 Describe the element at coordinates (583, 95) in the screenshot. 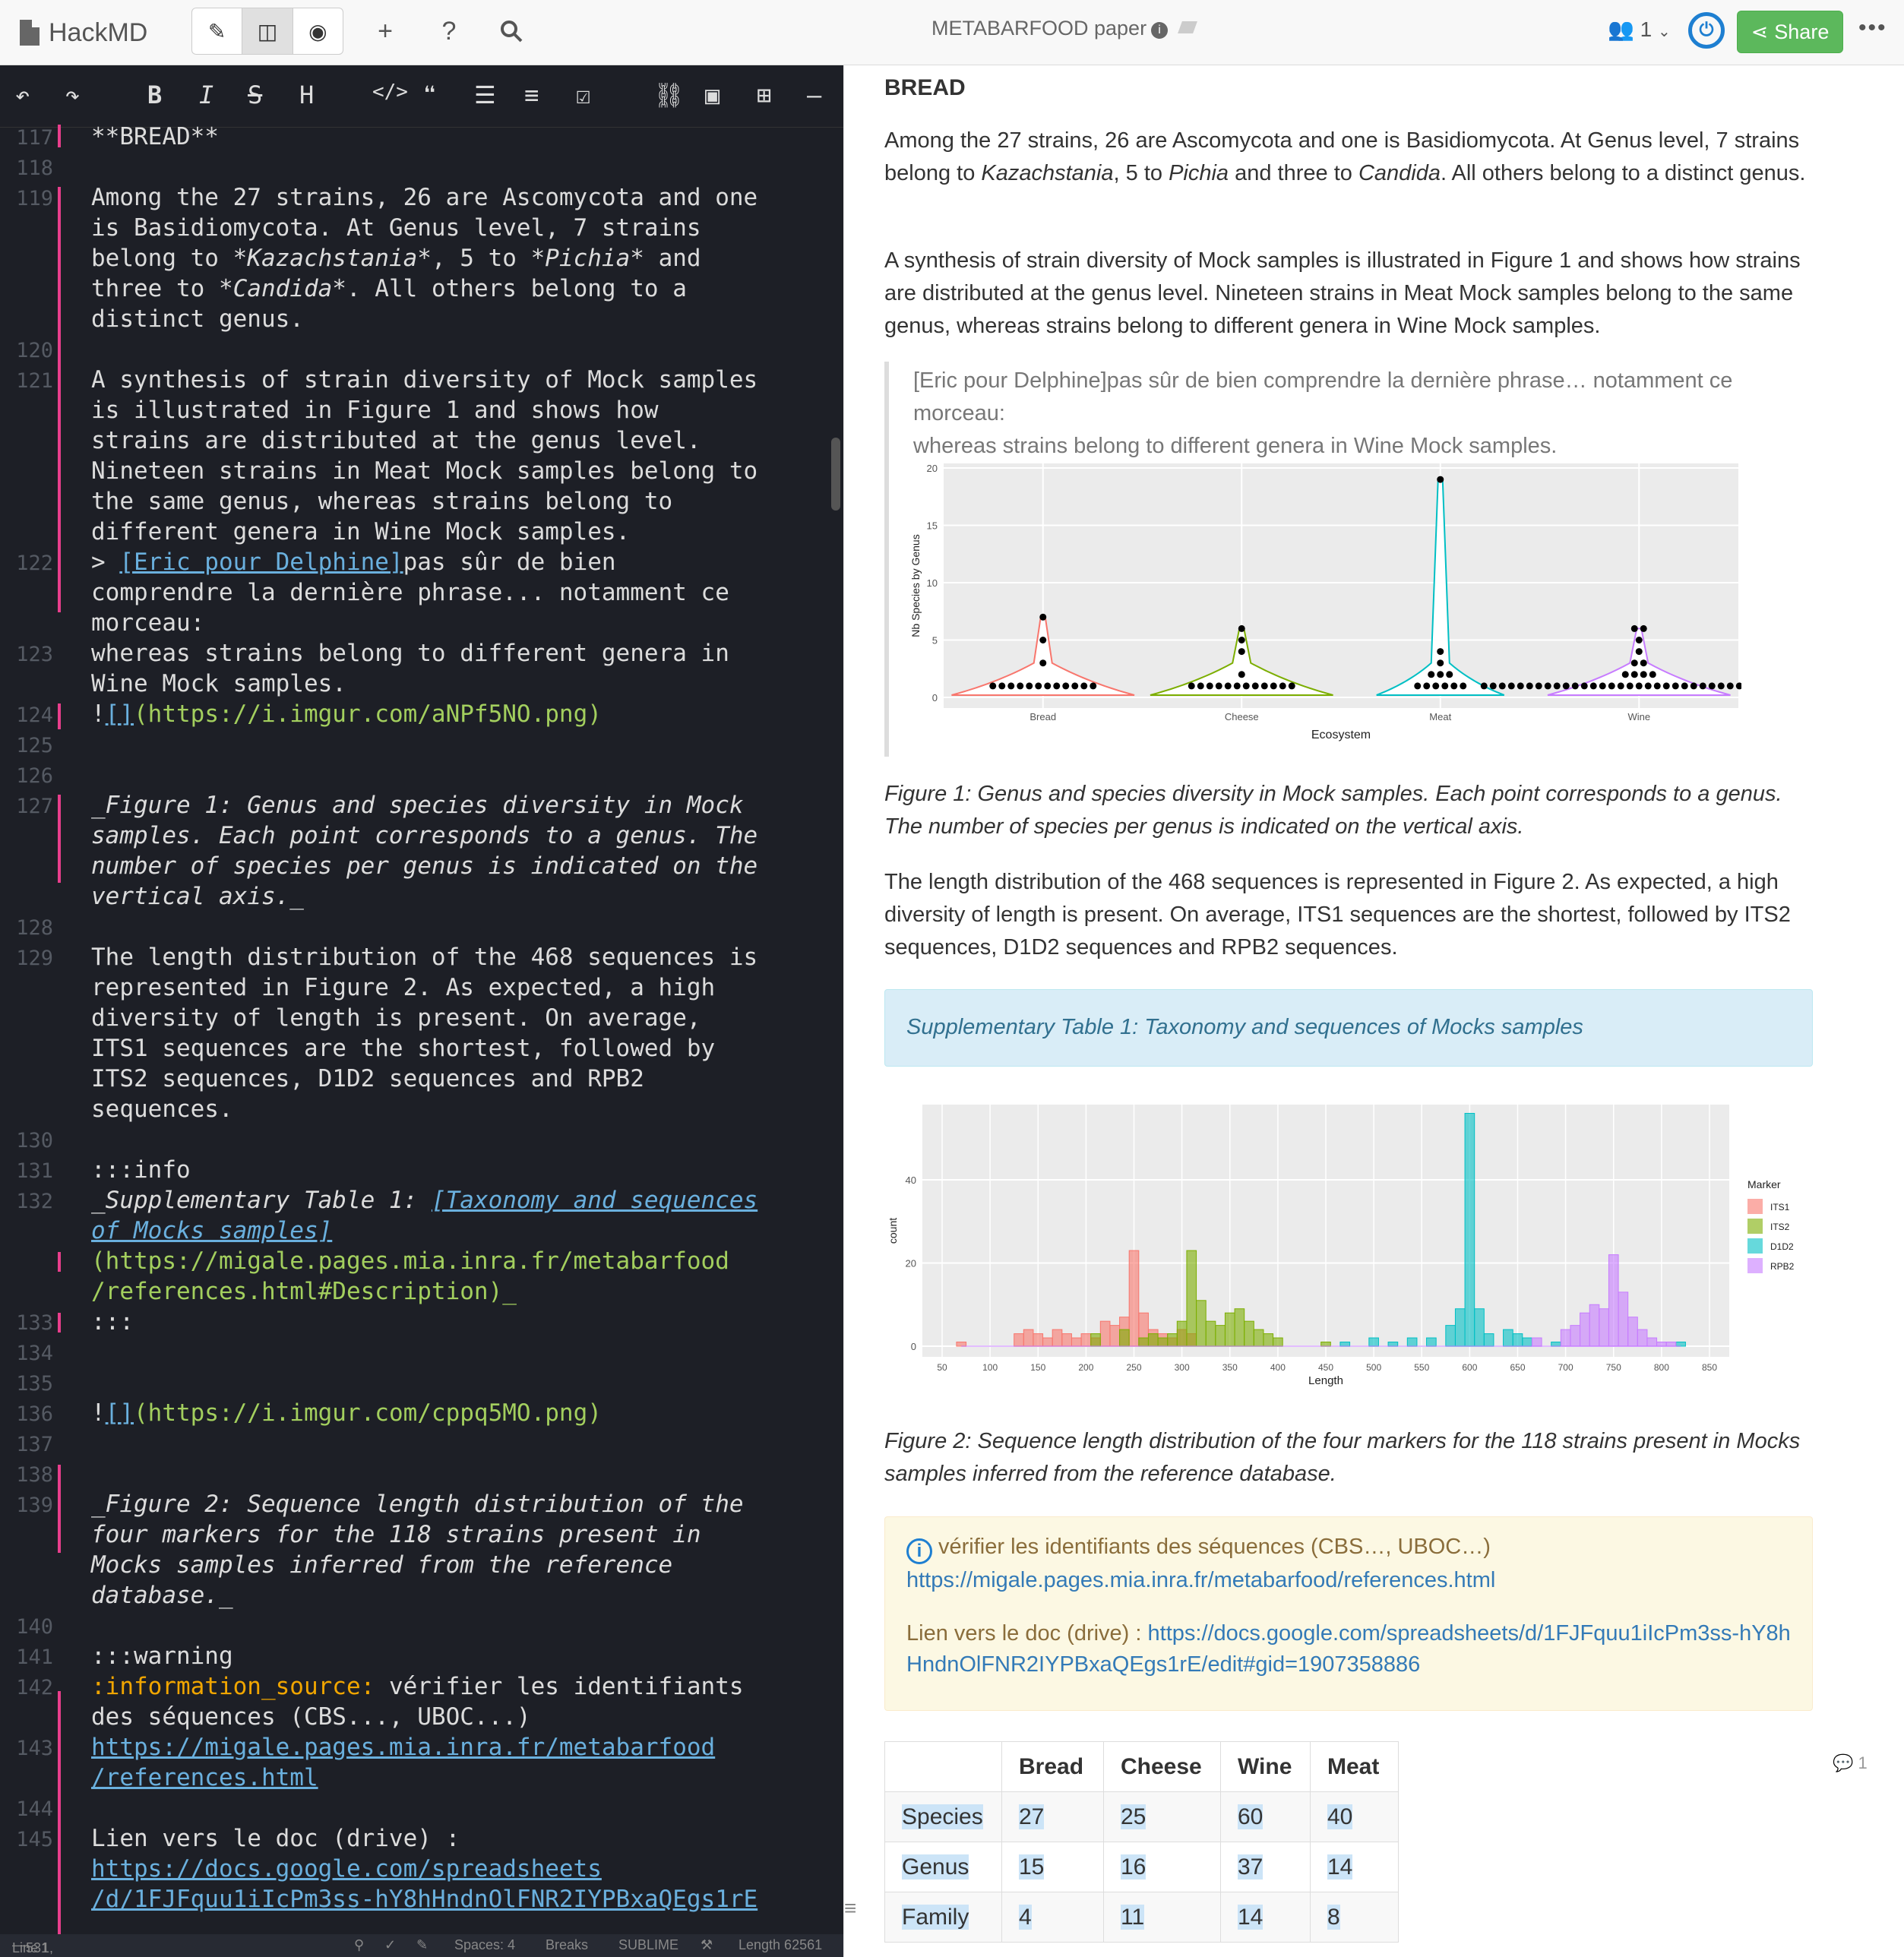

I see `checklist-icon: ☑` at that location.